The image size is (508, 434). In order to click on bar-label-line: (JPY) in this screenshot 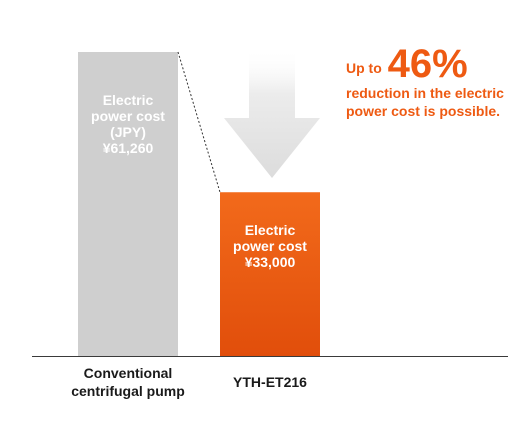, I will do `click(128, 132)`.